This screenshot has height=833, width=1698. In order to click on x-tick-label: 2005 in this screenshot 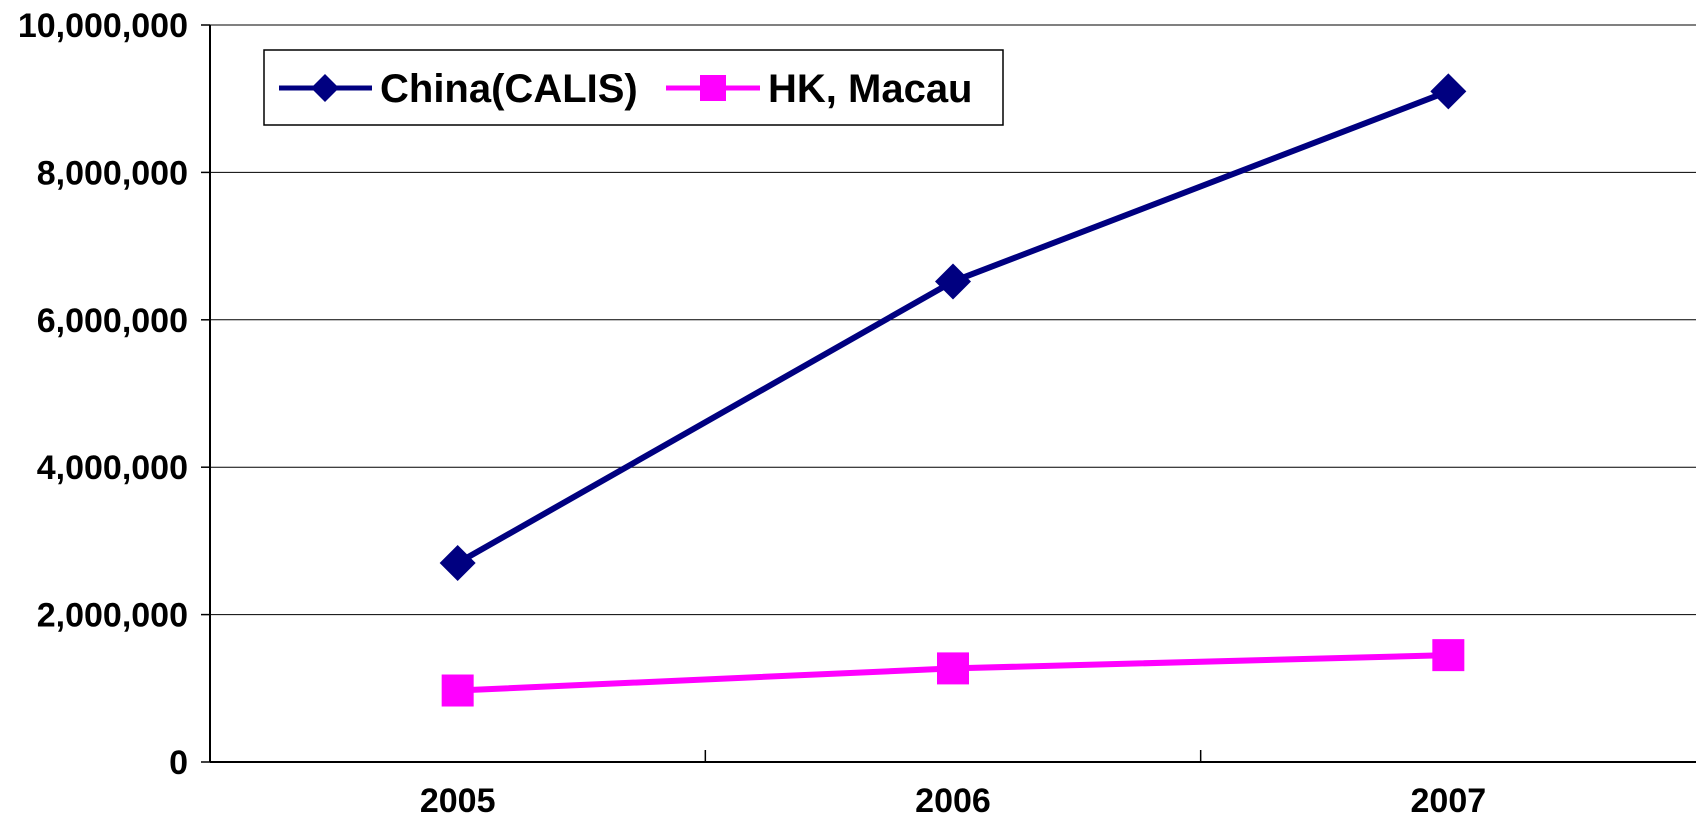, I will do `click(458, 801)`.